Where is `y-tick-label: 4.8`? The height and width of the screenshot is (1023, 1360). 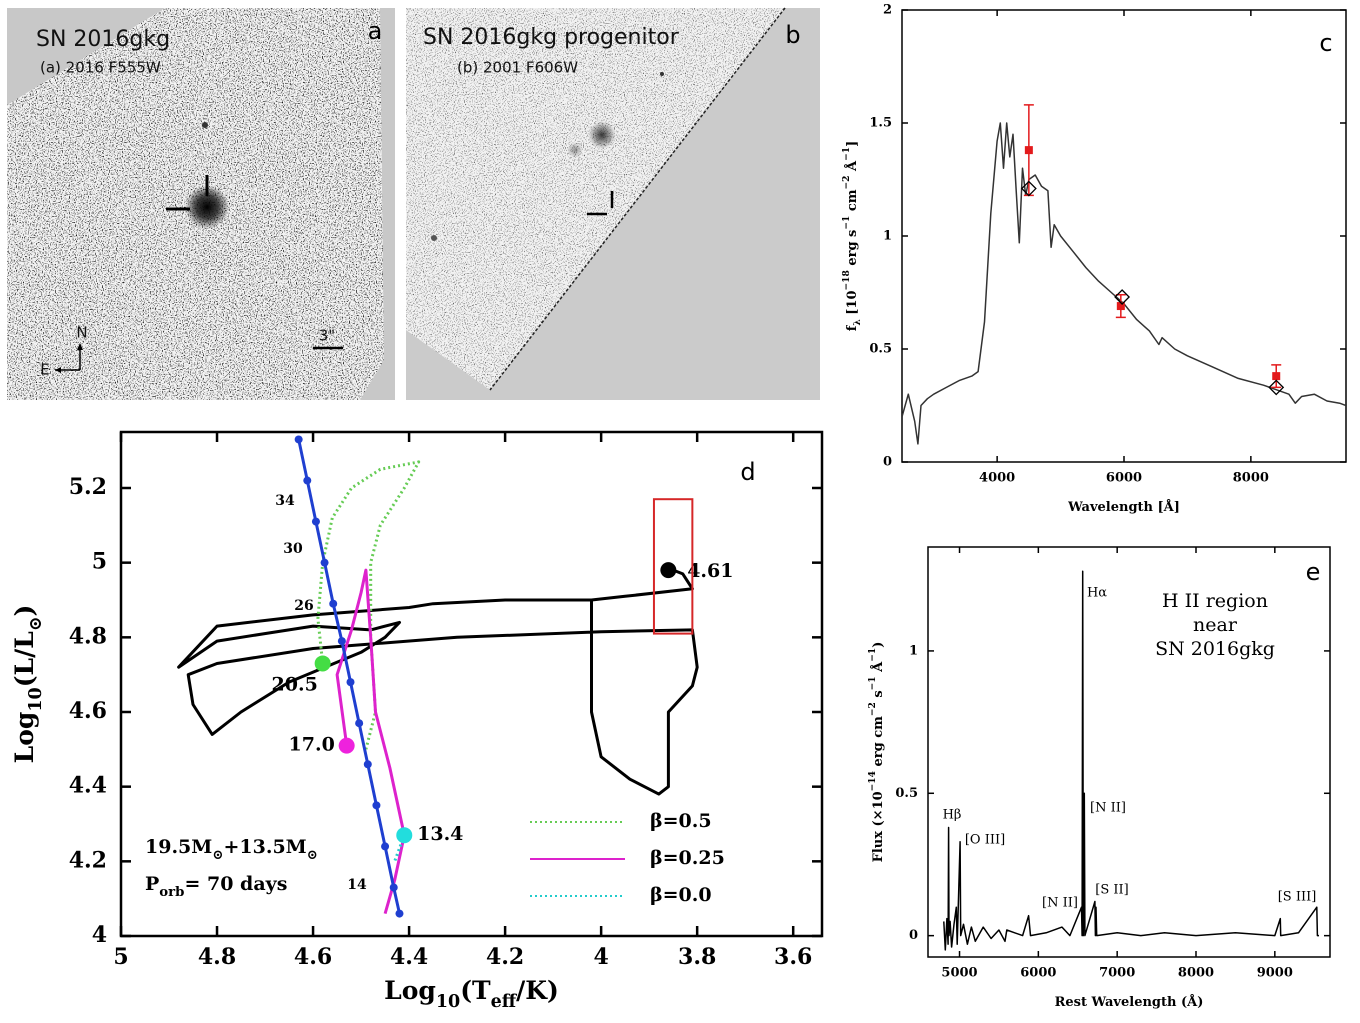 y-tick-label: 4.8 is located at coordinates (88, 636).